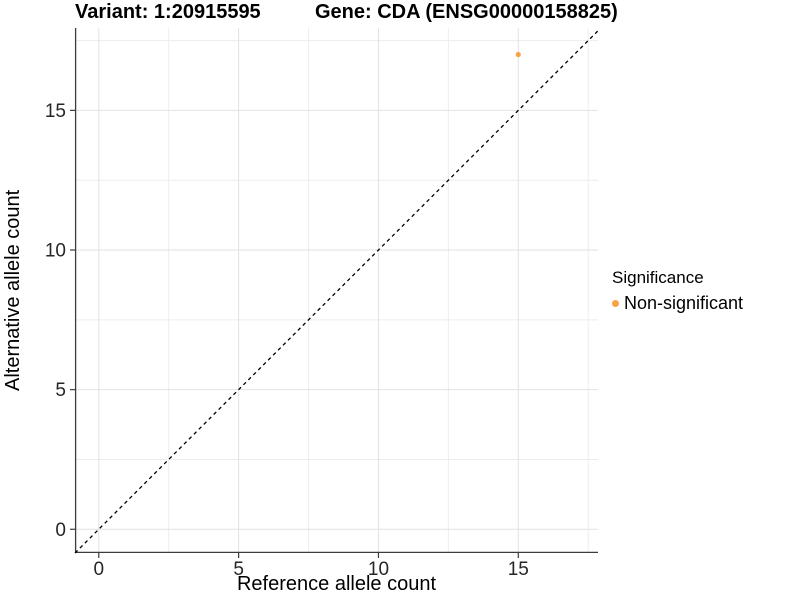 This screenshot has height=600, width=800. I want to click on y-tick-label: 10, so click(55, 251).